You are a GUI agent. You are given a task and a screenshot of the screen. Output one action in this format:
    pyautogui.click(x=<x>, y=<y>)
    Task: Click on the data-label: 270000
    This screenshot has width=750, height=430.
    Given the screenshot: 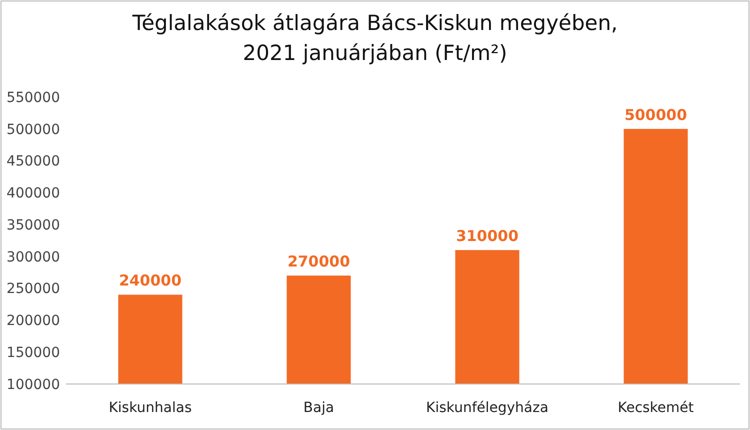 What is the action you would take?
    pyautogui.click(x=318, y=261)
    